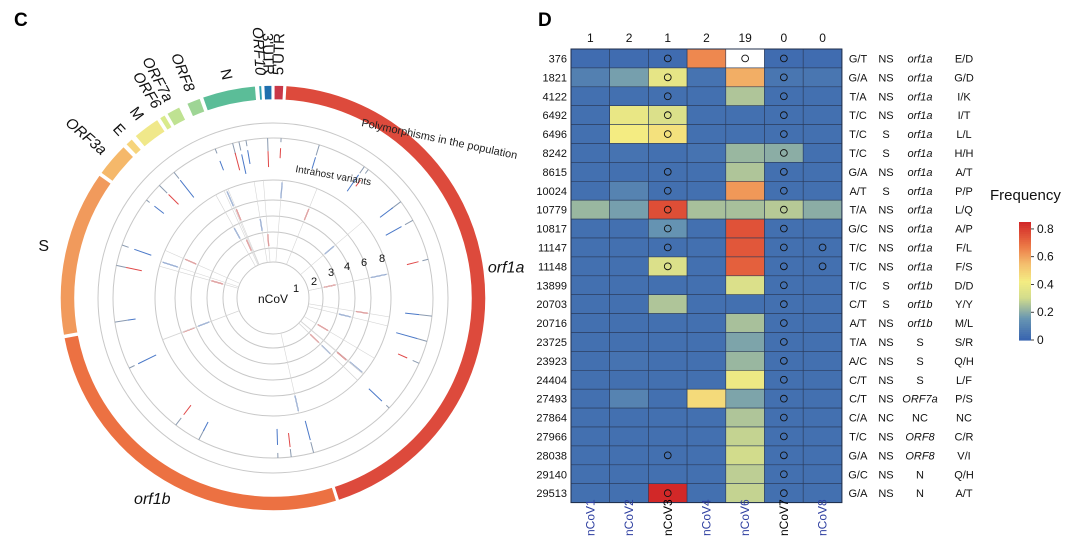 The height and width of the screenshot is (547, 1080). Describe the element at coordinates (551, 381) in the screenshot. I see `row-position-label: 24404` at that location.